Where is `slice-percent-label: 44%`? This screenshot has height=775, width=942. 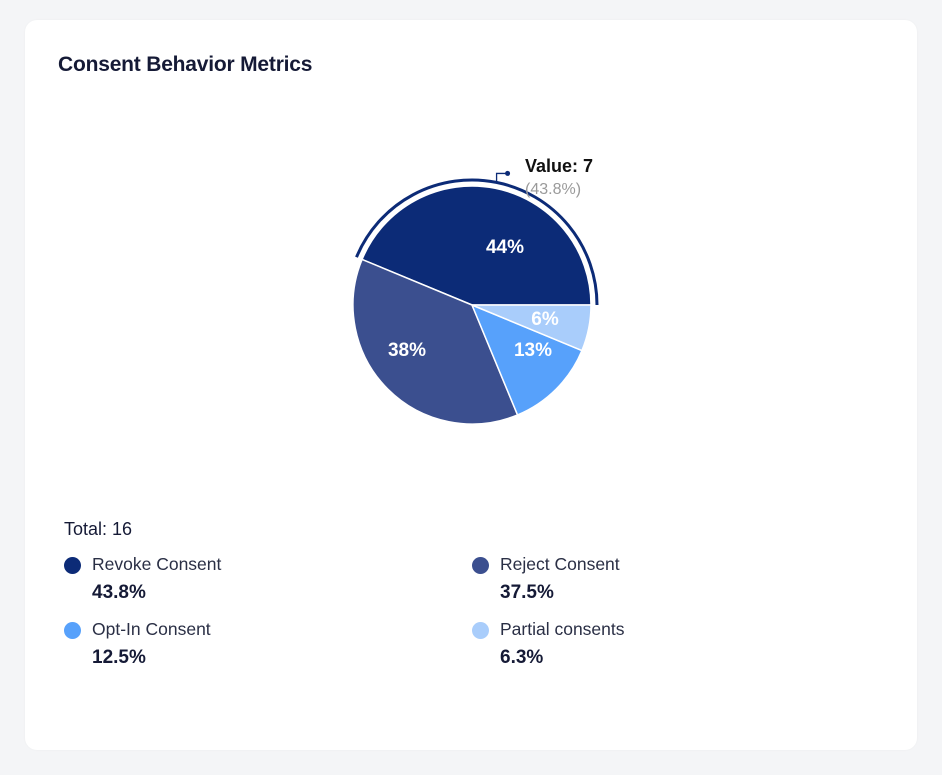
slice-percent-label: 44% is located at coordinates (505, 247).